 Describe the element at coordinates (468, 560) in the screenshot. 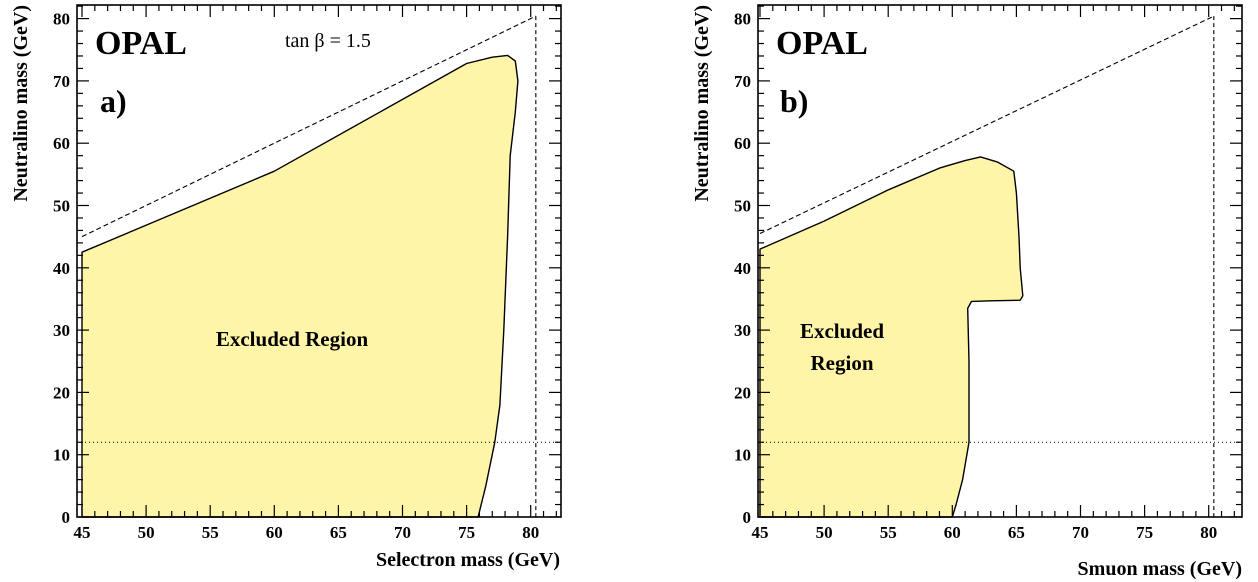

I see `x-axis-title: Selectron mass (GeV)` at that location.